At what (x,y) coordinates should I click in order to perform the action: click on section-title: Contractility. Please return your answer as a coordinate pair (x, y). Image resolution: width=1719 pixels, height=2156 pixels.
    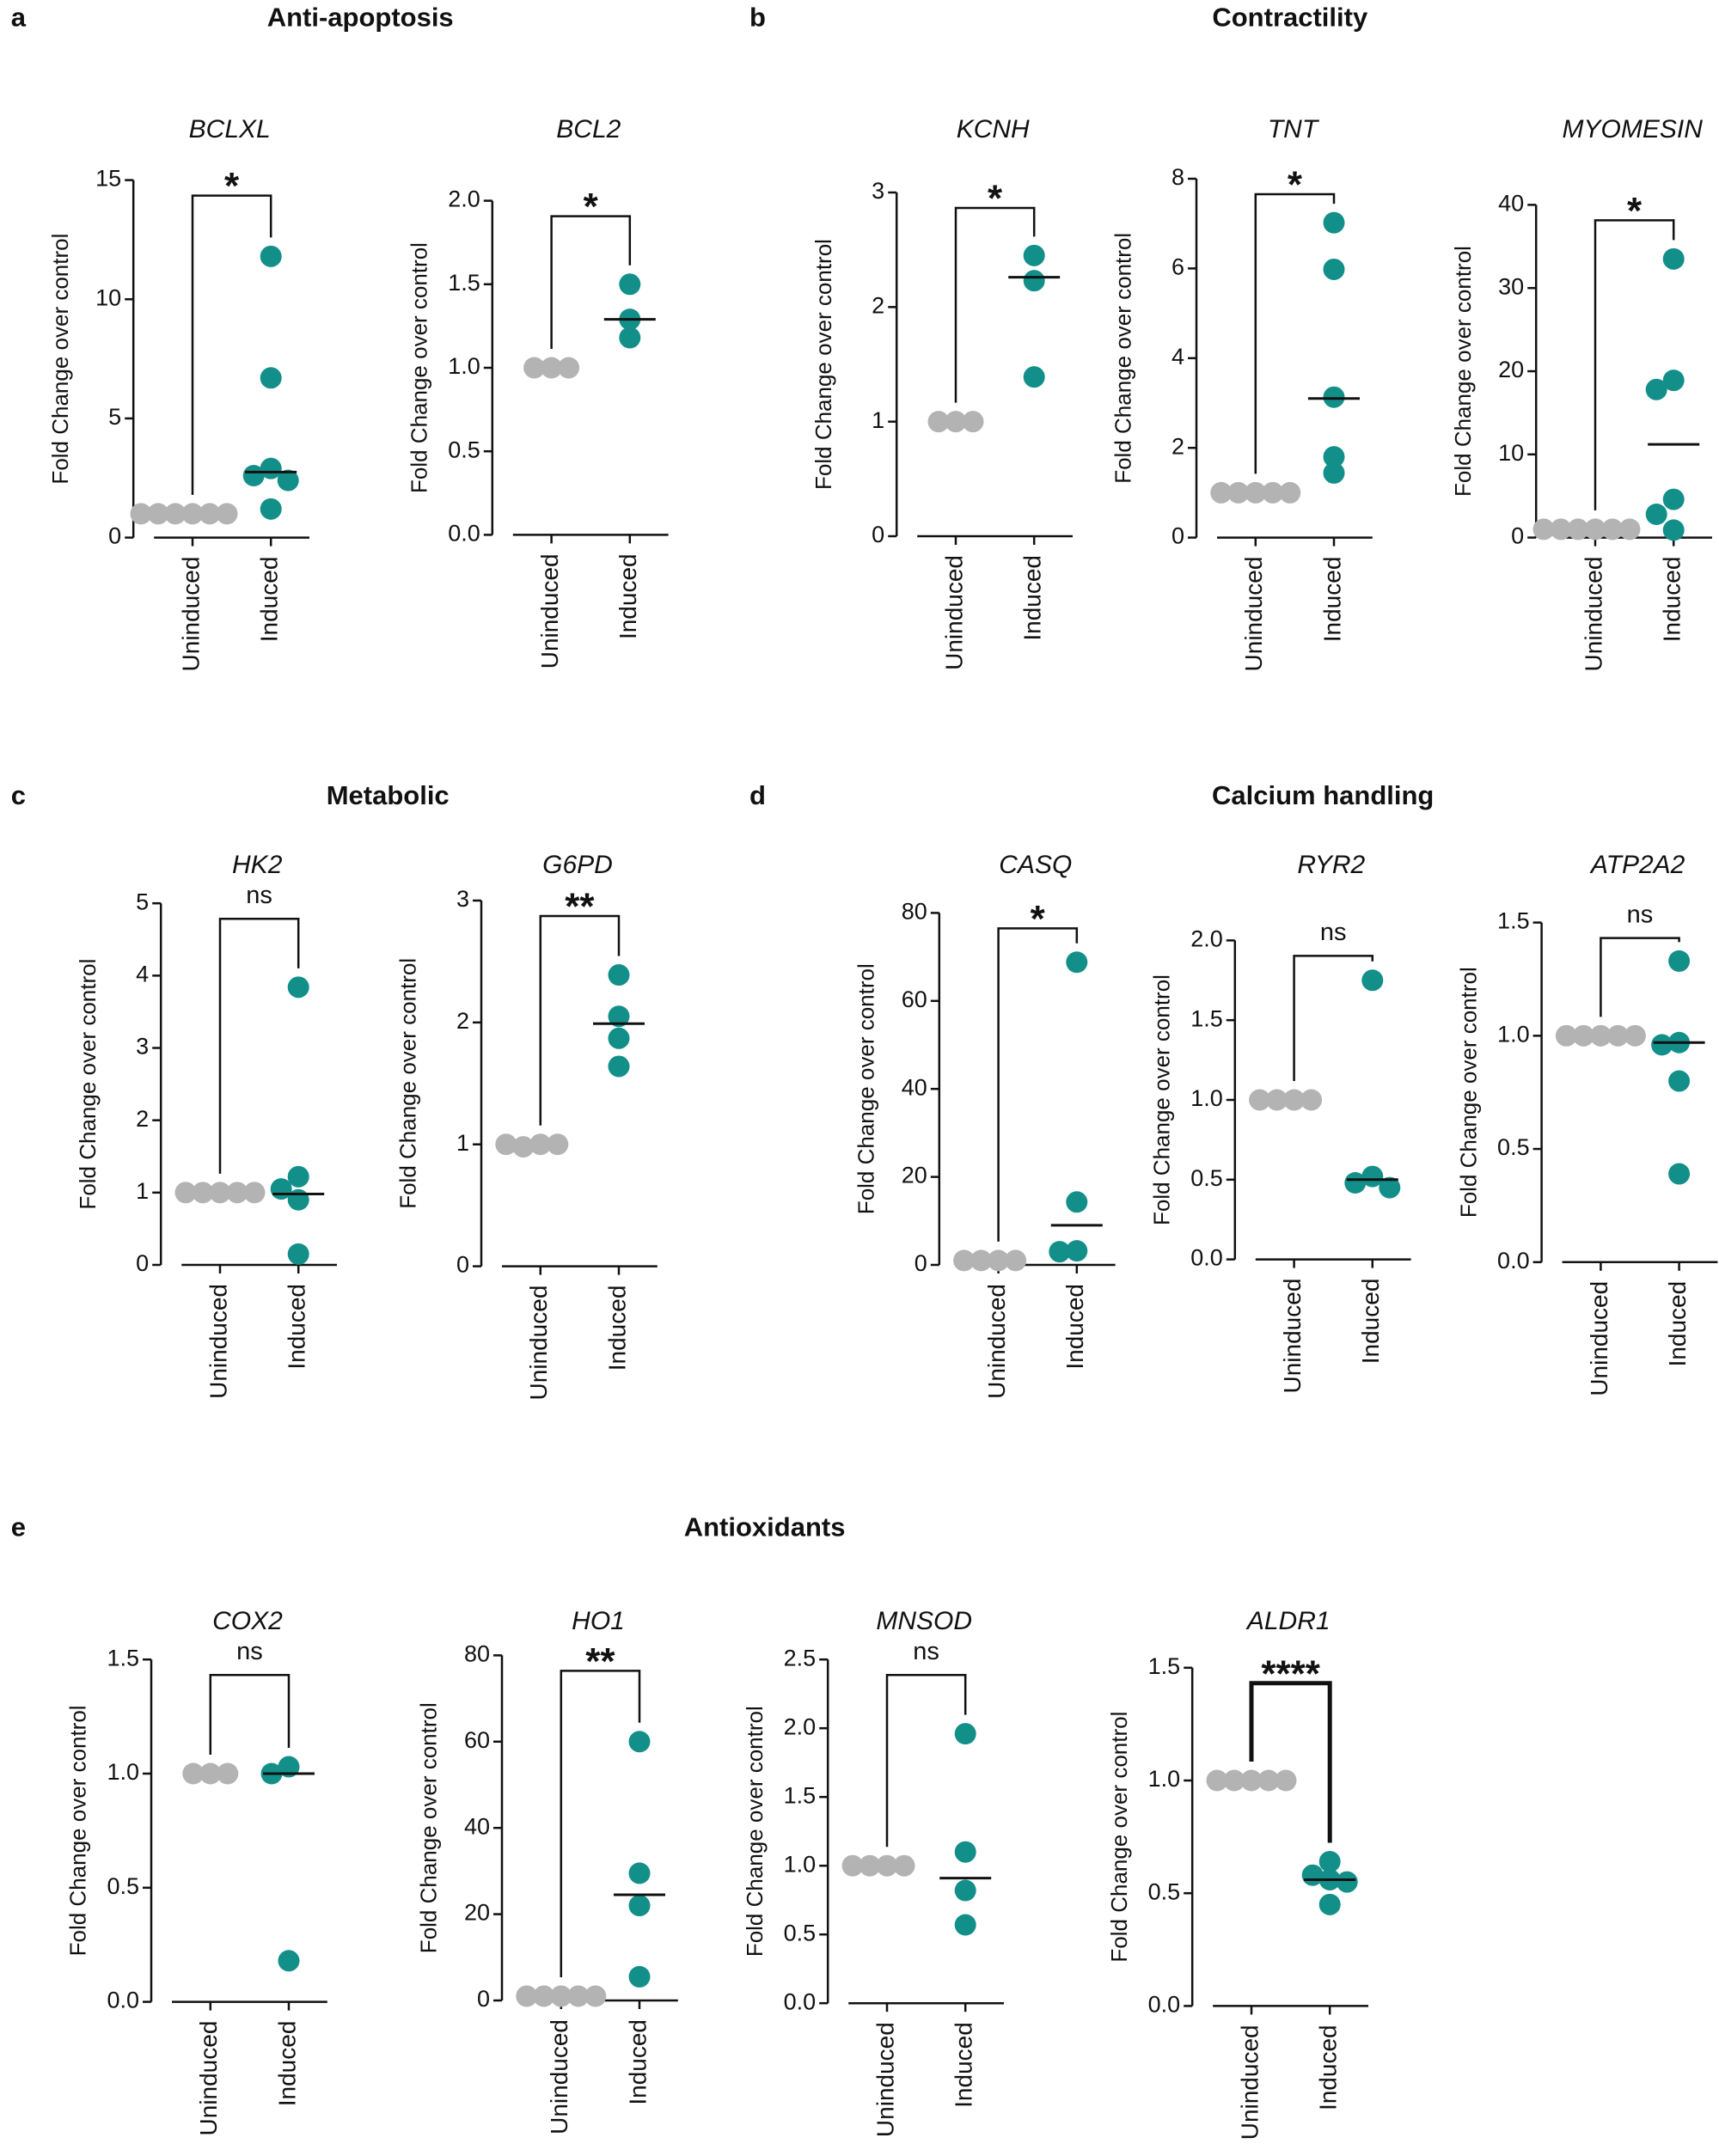
    Looking at the image, I should click on (1290, 18).